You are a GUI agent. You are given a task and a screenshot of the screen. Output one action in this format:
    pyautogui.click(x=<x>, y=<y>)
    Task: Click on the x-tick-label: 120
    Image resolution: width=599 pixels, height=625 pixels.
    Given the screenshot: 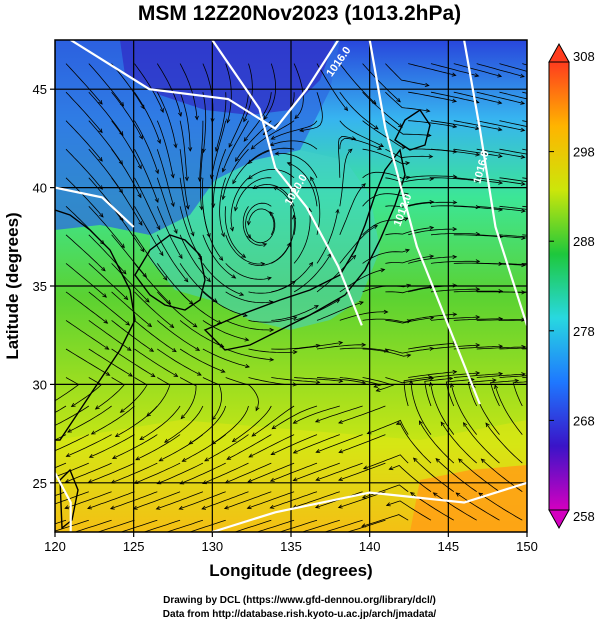 What is the action you would take?
    pyautogui.click(x=55, y=546)
    